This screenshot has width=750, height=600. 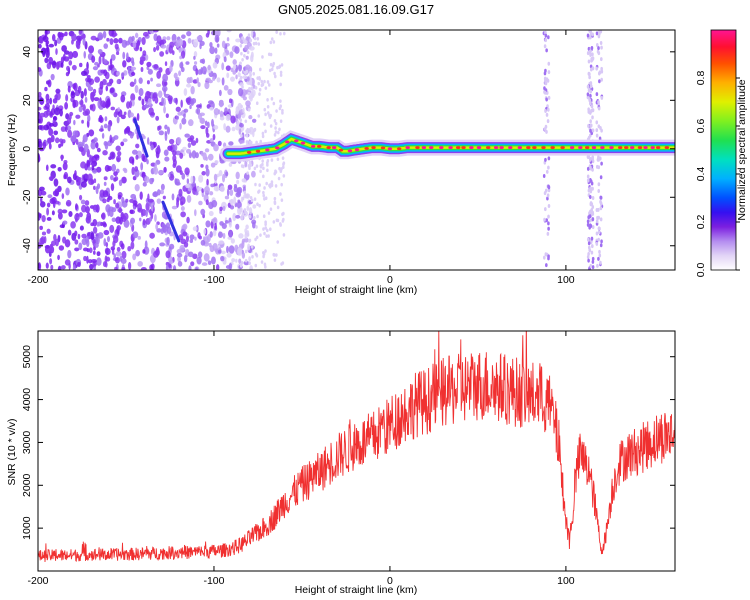 What do you see at coordinates (37, 280) in the screenshot?
I see `x-tick-label: -200` at bounding box center [37, 280].